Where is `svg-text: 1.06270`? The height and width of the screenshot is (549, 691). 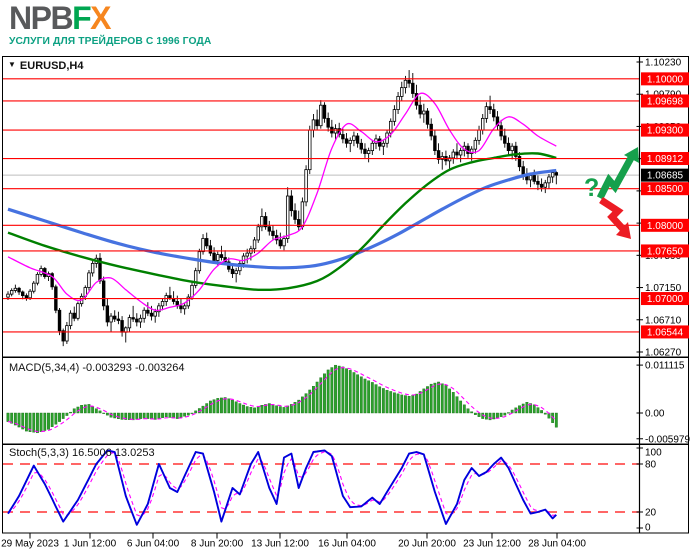 svg-text: 1.06270 is located at coordinates (663, 353).